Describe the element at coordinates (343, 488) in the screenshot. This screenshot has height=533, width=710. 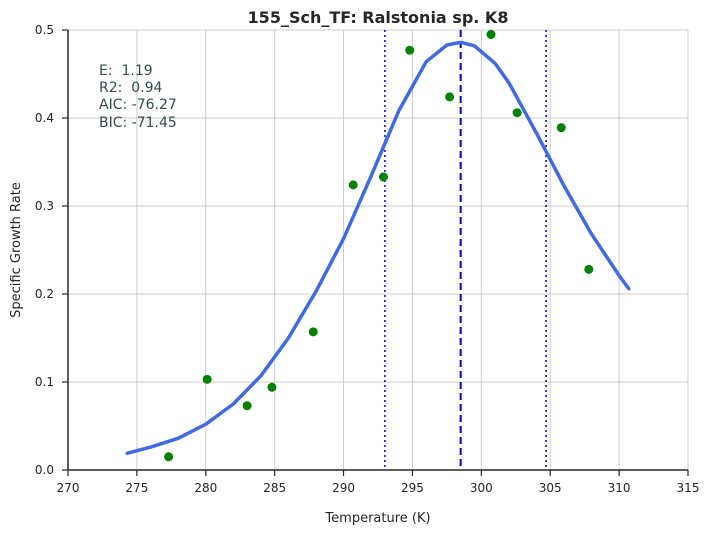
I see `x-tick-label: 290` at that location.